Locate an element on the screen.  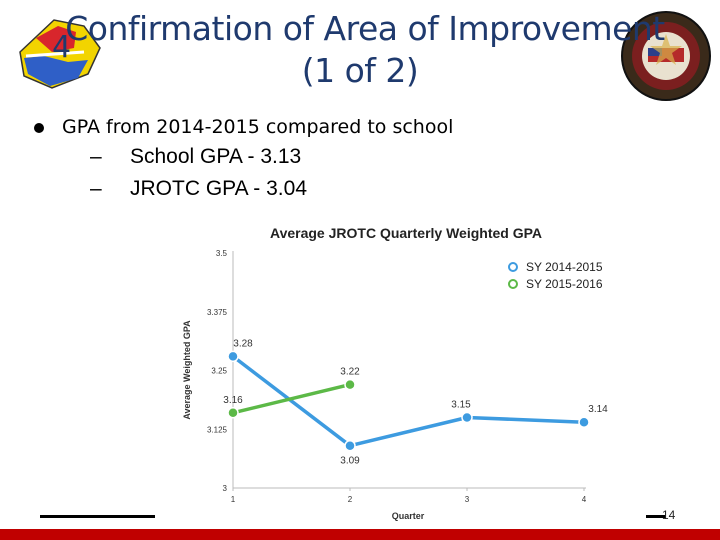
state-shield-logo is located at coordinates (60, 54).